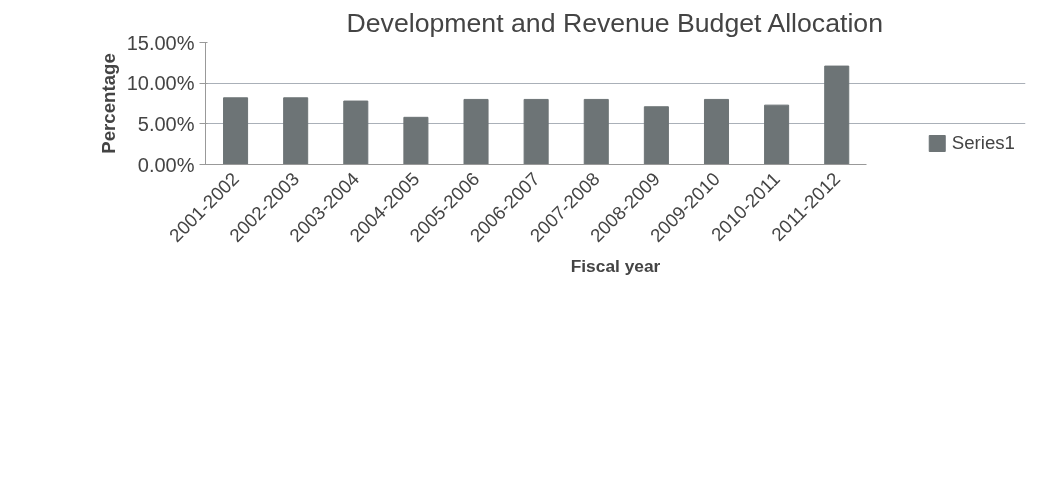  Describe the element at coordinates (615, 265) in the screenshot. I see `x-axis-title: Fiscal year` at that location.